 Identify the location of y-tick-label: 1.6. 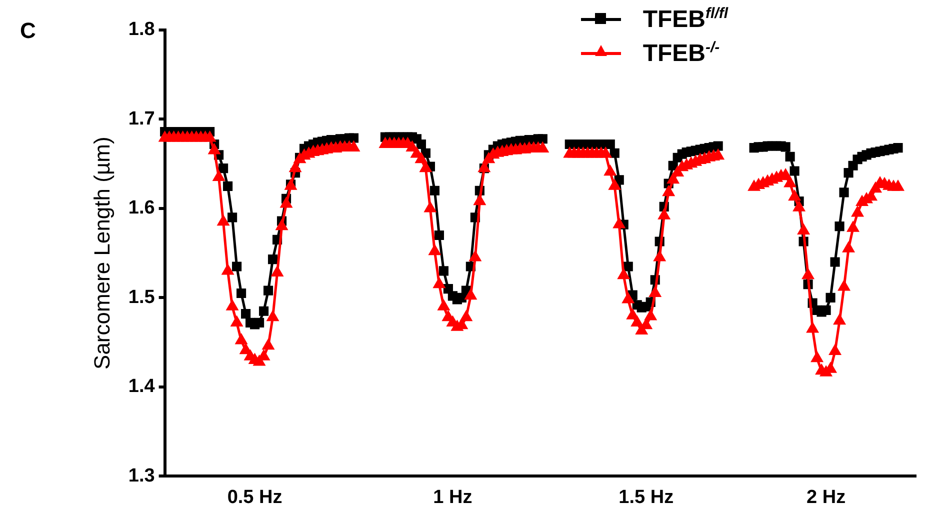
(141, 208).